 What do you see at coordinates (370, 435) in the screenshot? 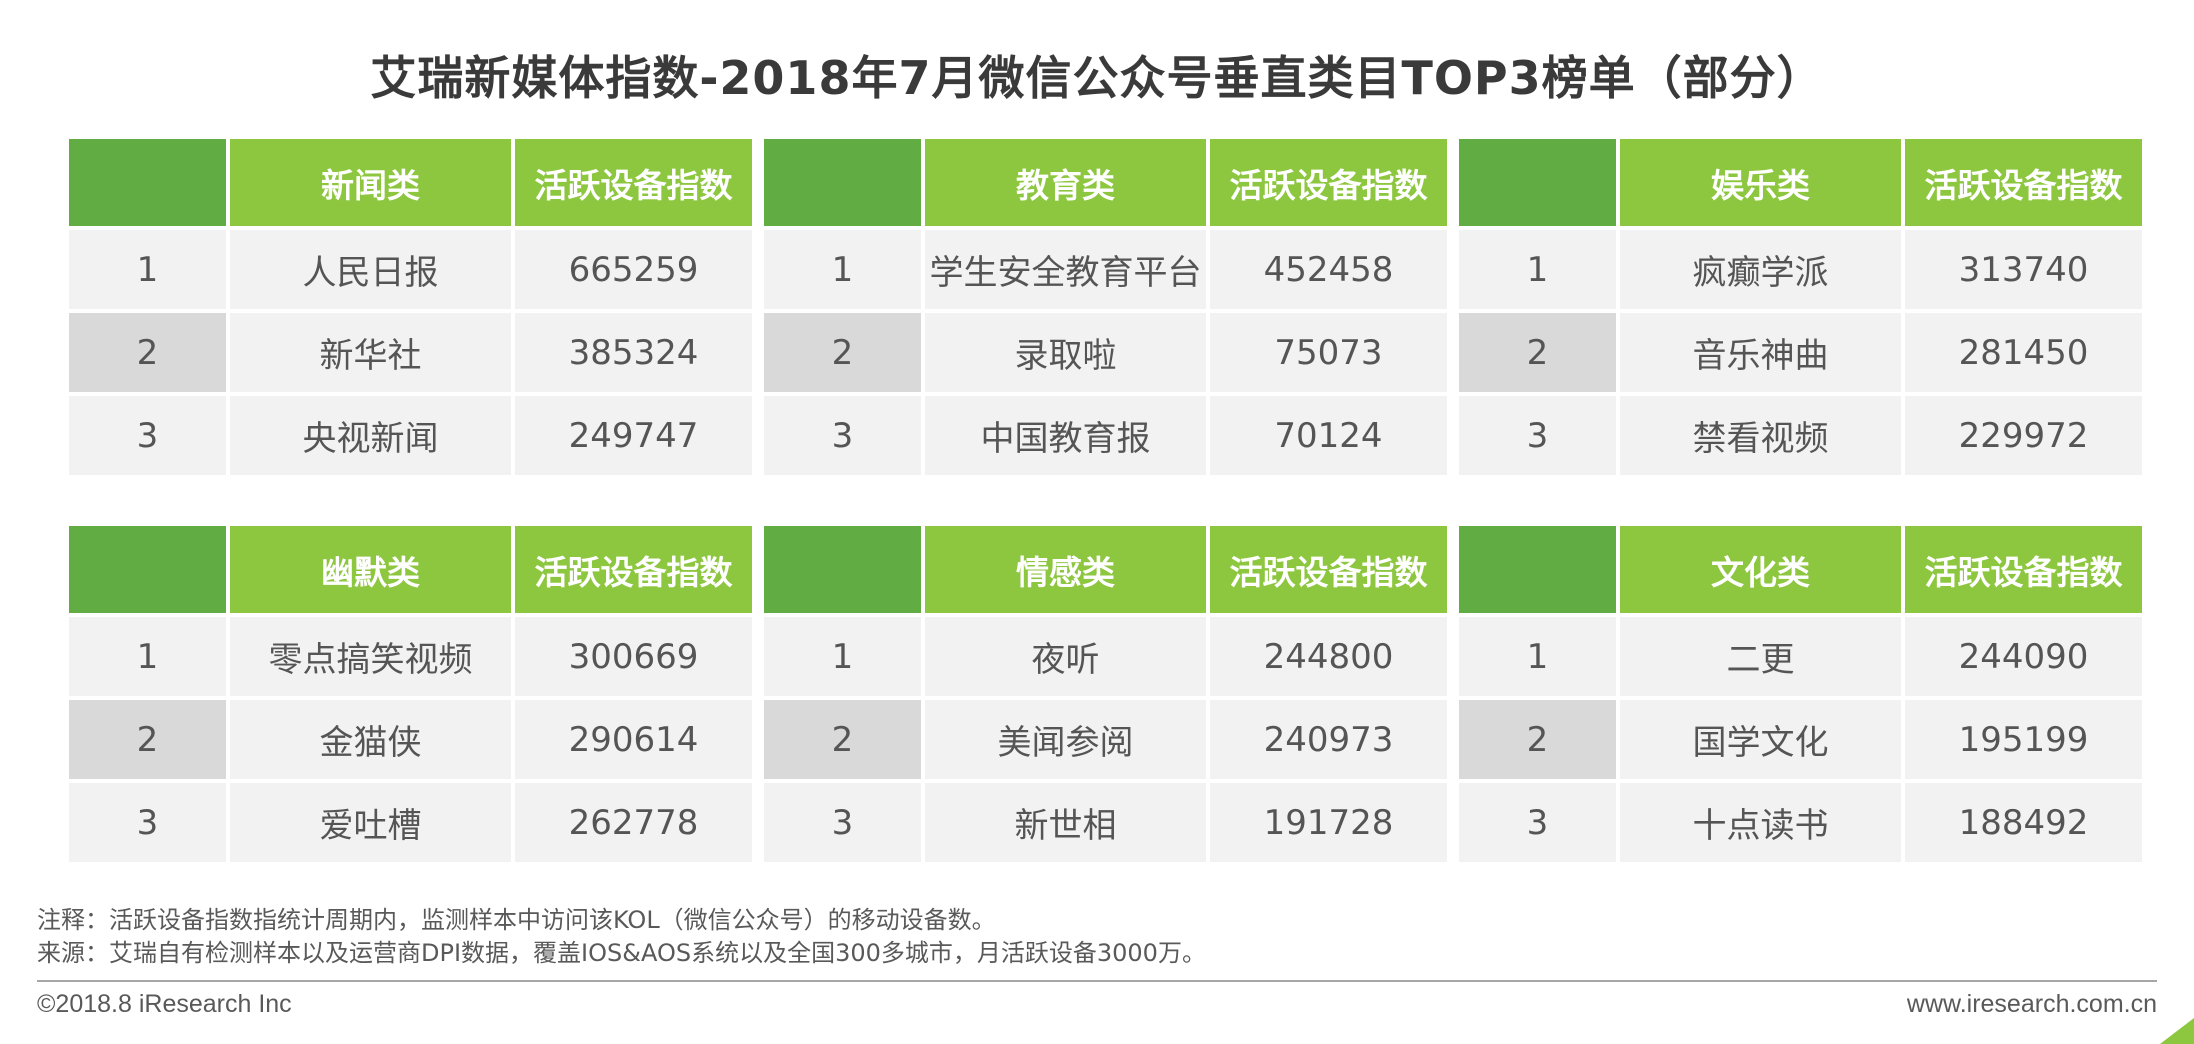
I see `account-name: 央视新闻` at bounding box center [370, 435].